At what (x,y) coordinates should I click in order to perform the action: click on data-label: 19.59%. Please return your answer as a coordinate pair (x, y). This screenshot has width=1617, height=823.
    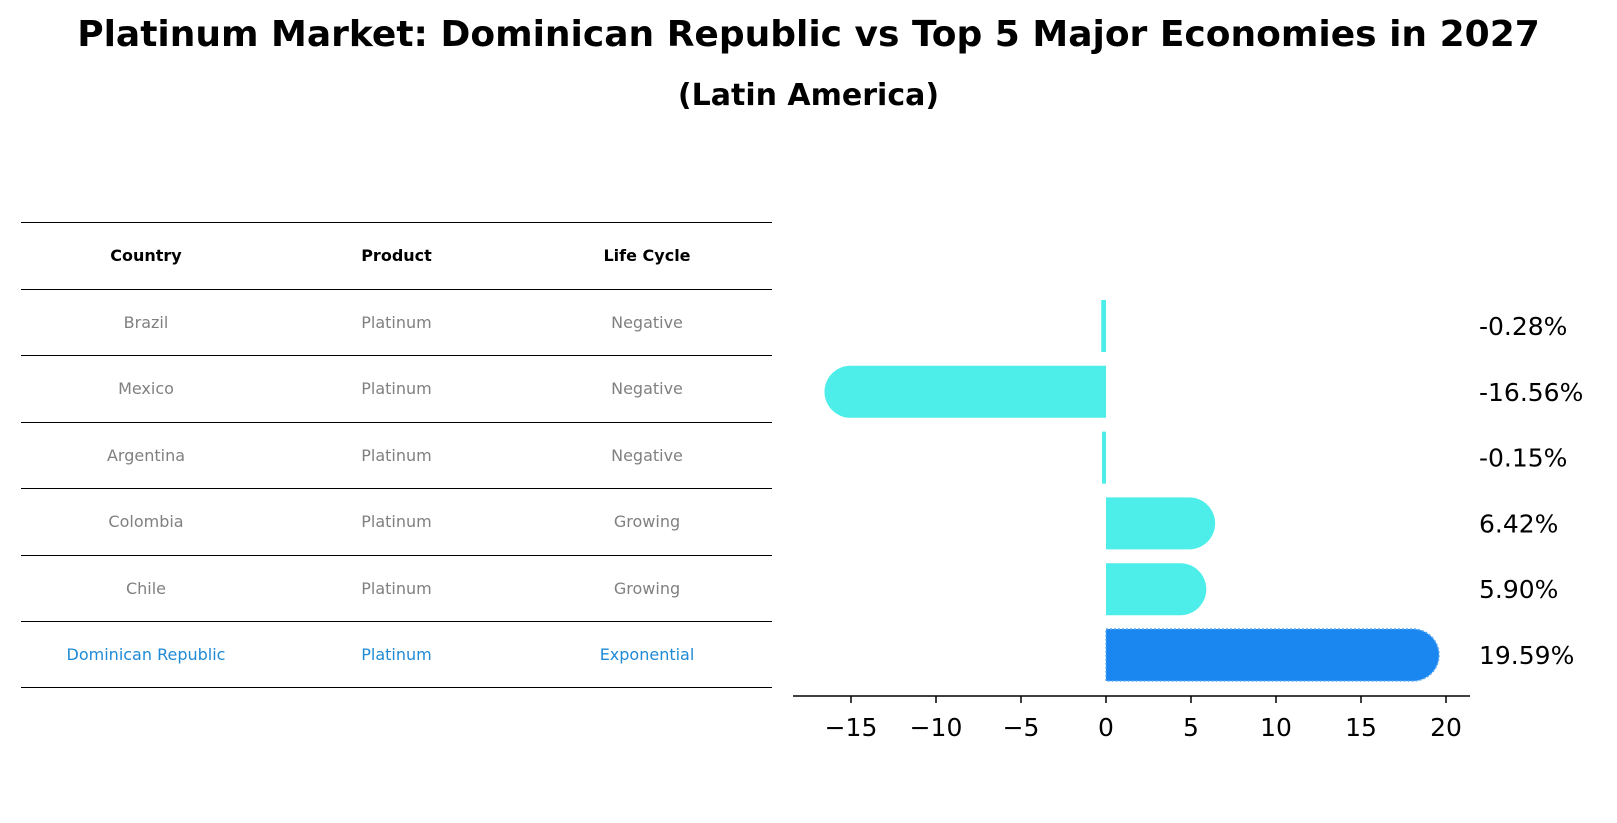
    Looking at the image, I should click on (1526, 655).